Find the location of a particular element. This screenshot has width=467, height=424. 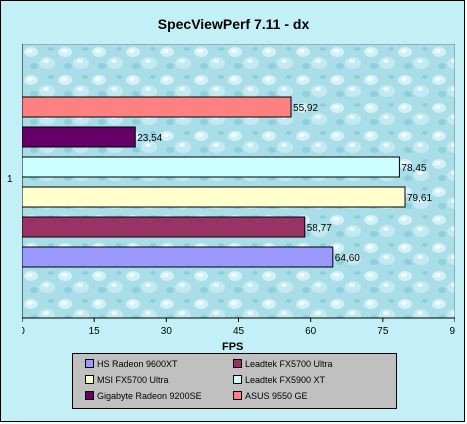

bar-msi-fx5700-ultra is located at coordinates (214, 197).